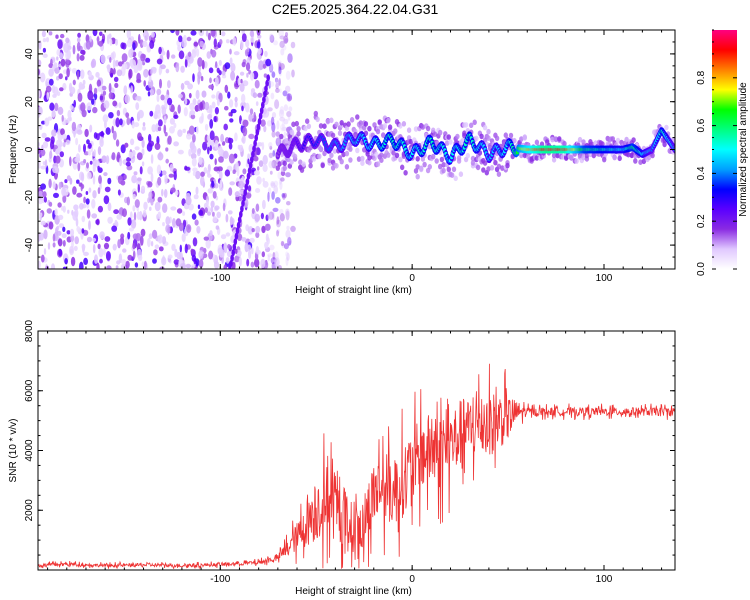 The image size is (750, 600). I want to click on bottom-ytick-label: 2000, so click(29, 510).